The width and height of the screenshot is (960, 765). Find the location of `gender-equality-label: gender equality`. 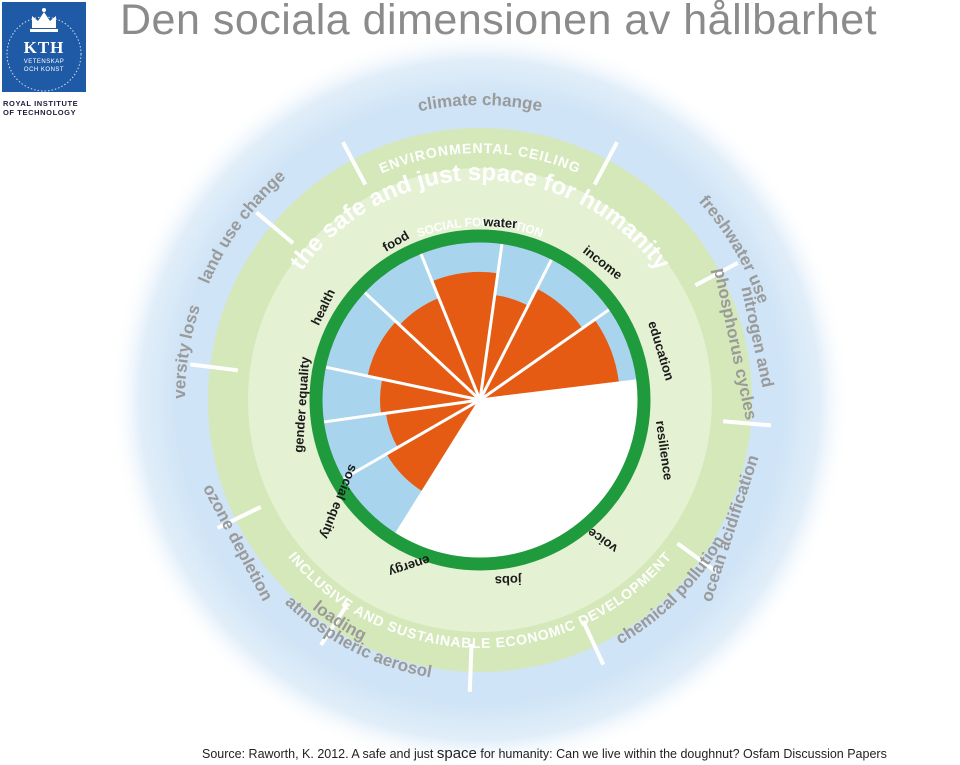

gender-equality-label: gender equality is located at coordinates (302, 404).